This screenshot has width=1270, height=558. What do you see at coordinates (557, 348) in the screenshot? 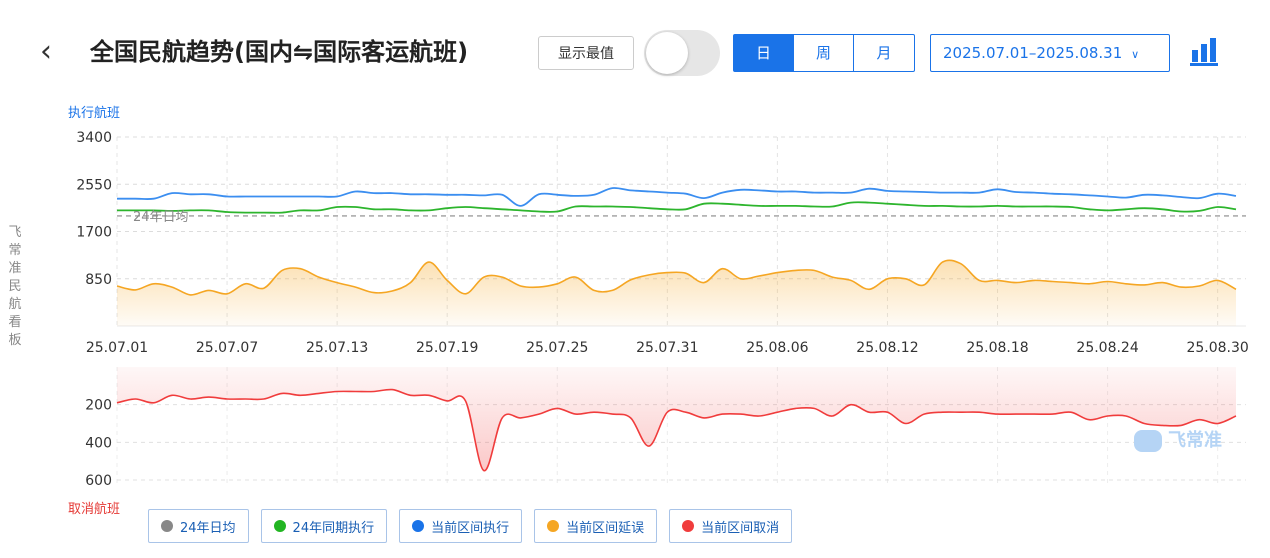
I see `x-tick-label: 25.07.25` at bounding box center [557, 348].